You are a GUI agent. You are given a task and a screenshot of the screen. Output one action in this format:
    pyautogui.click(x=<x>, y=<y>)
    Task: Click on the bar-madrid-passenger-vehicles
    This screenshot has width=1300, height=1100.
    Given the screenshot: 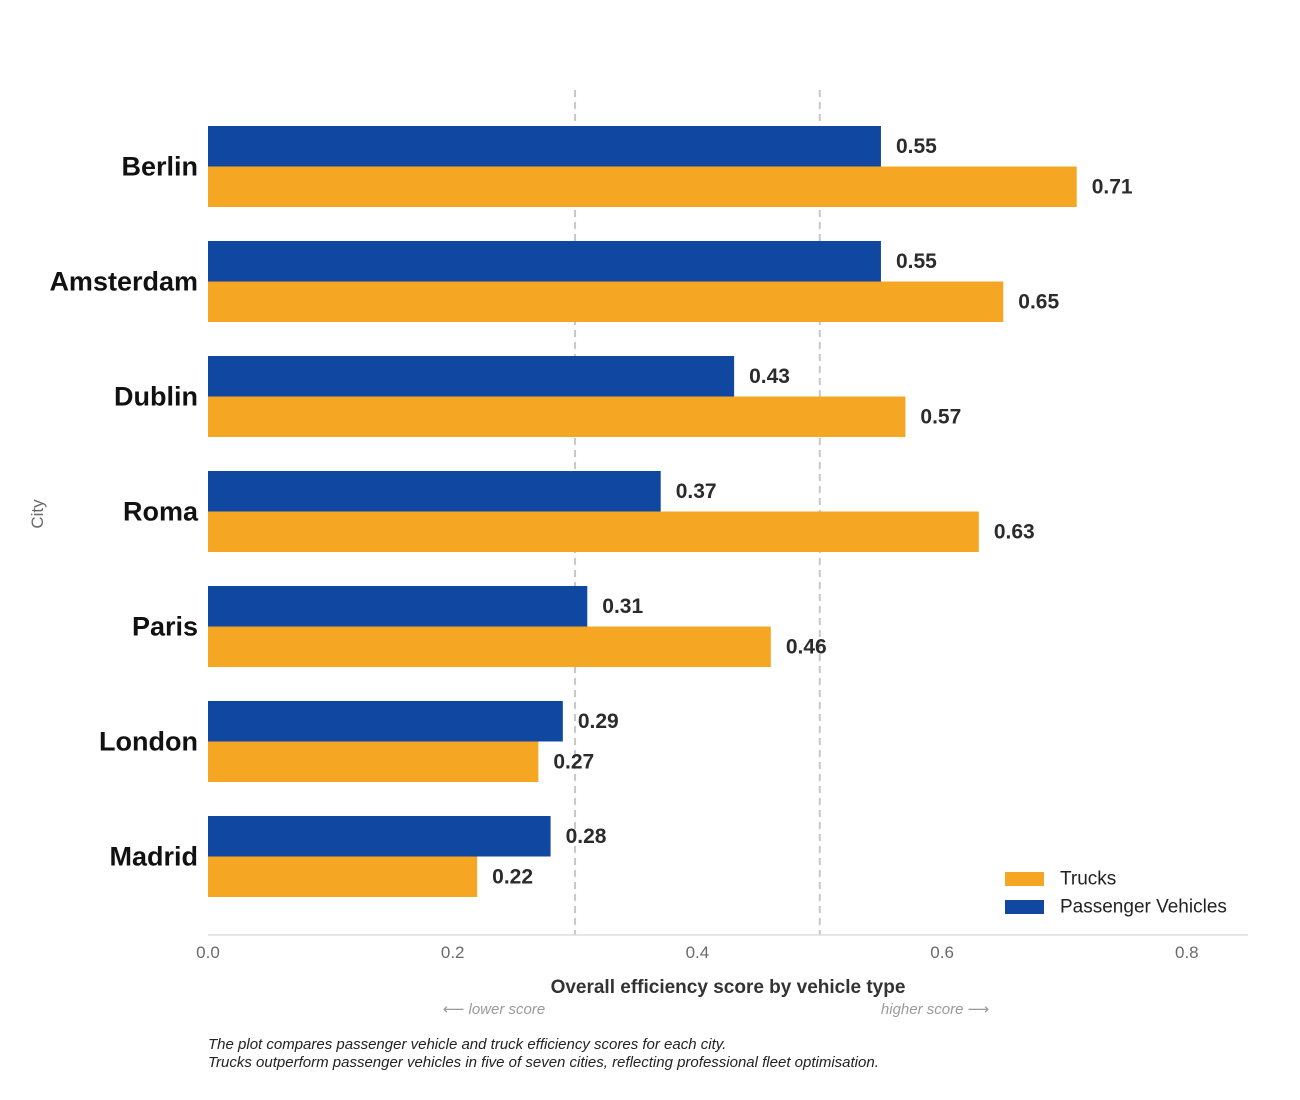 What is the action you would take?
    pyautogui.click(x=379, y=836)
    